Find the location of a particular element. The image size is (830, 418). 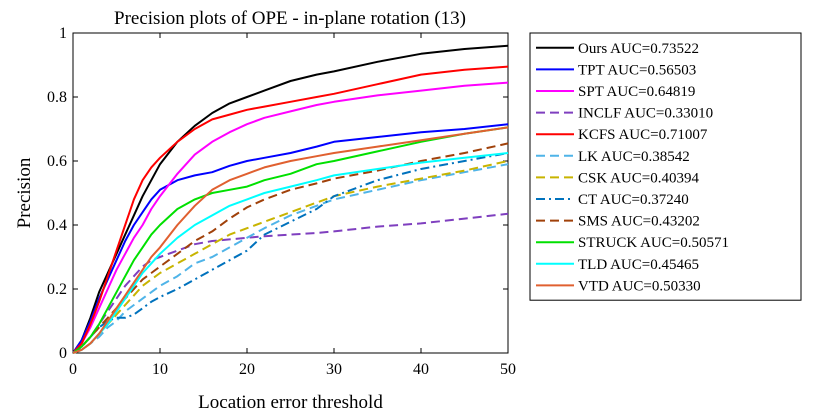

legend-label-11: VTD AUC=0.50330 is located at coordinates (639, 286).